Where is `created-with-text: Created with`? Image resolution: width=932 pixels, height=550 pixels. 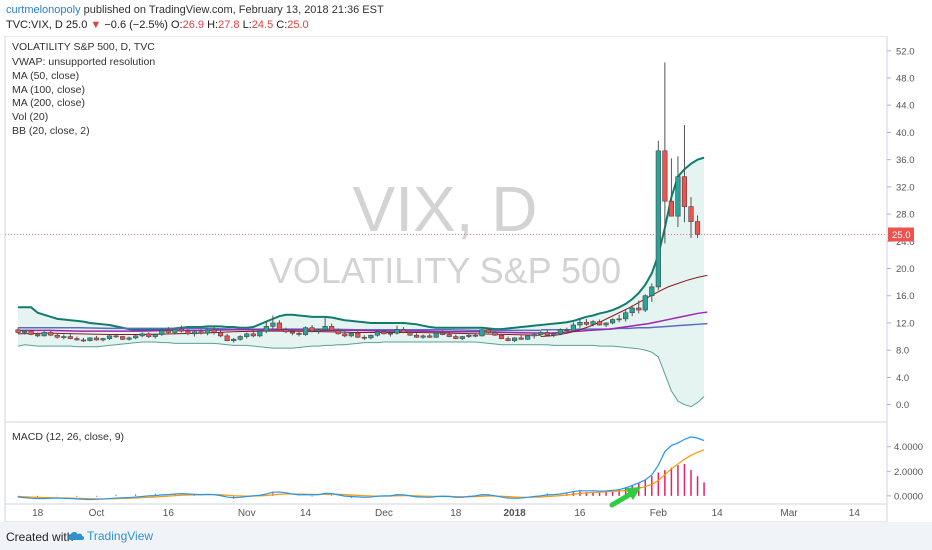
created-with-text: Created with is located at coordinates (40, 537).